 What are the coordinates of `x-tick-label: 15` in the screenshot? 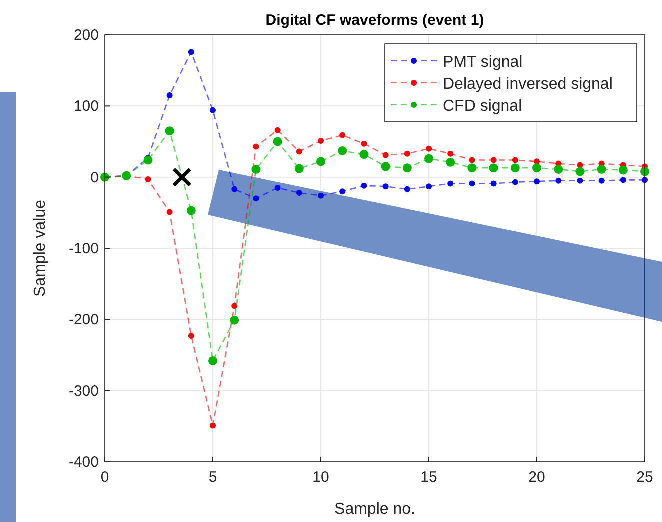 It's located at (429, 477).